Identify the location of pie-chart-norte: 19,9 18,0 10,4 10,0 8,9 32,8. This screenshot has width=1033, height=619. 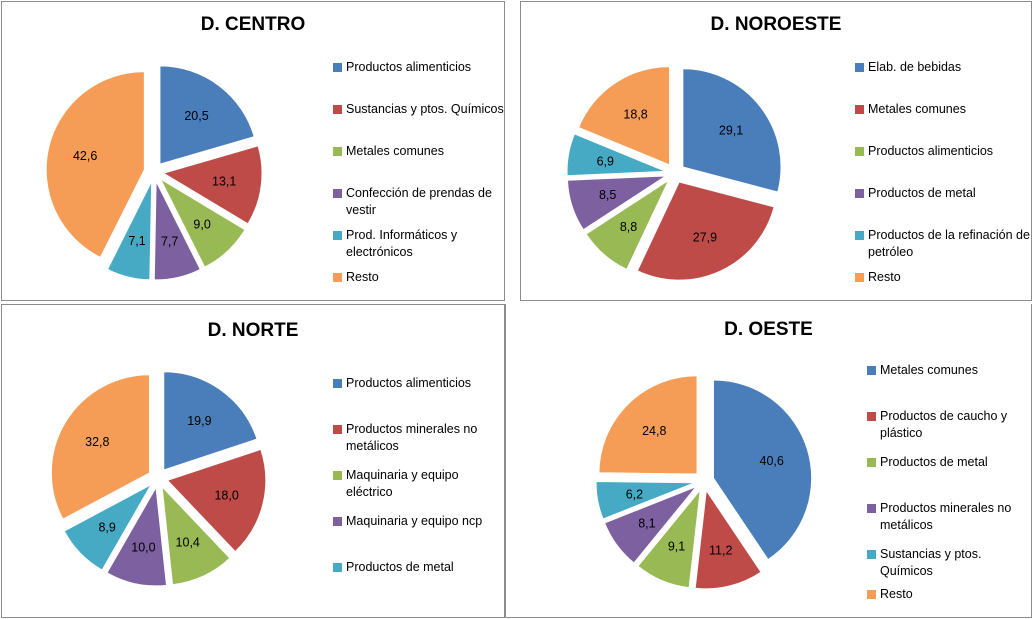
(159, 479).